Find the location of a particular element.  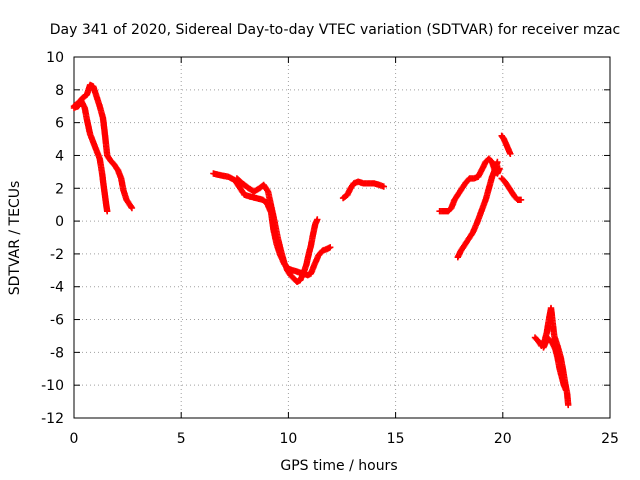

y-tick-label: -8 is located at coordinates (57, 353).